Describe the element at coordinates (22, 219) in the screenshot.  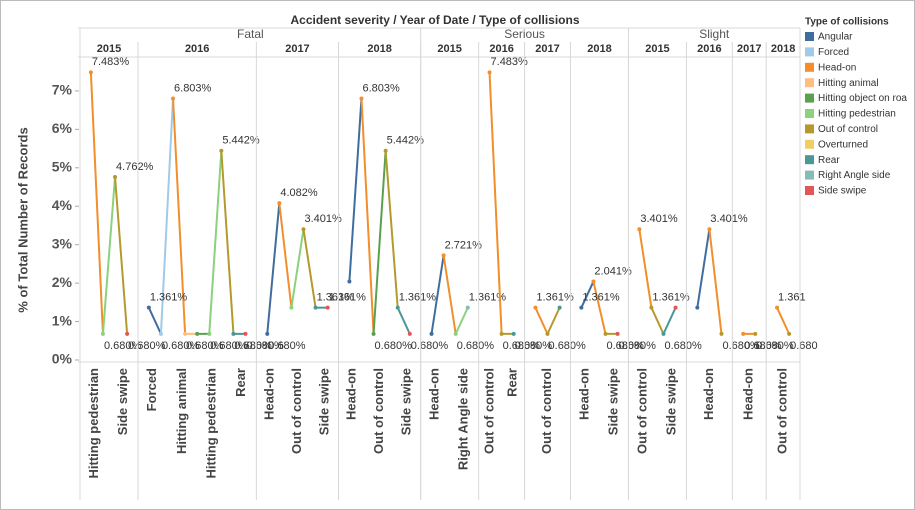
I see `y-axis-title: % of Total Number of Records` at that location.